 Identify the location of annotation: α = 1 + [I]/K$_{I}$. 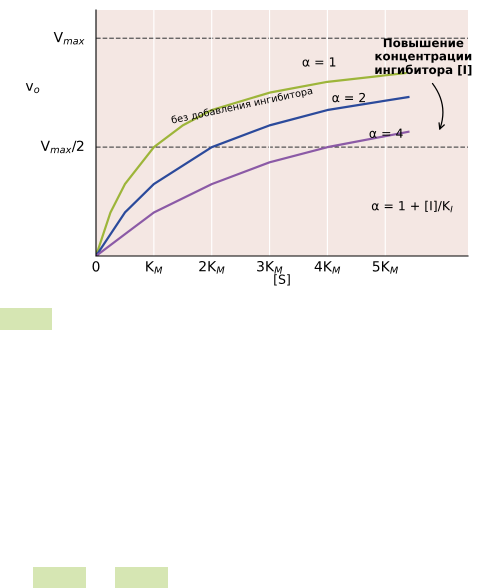
(412, 206).